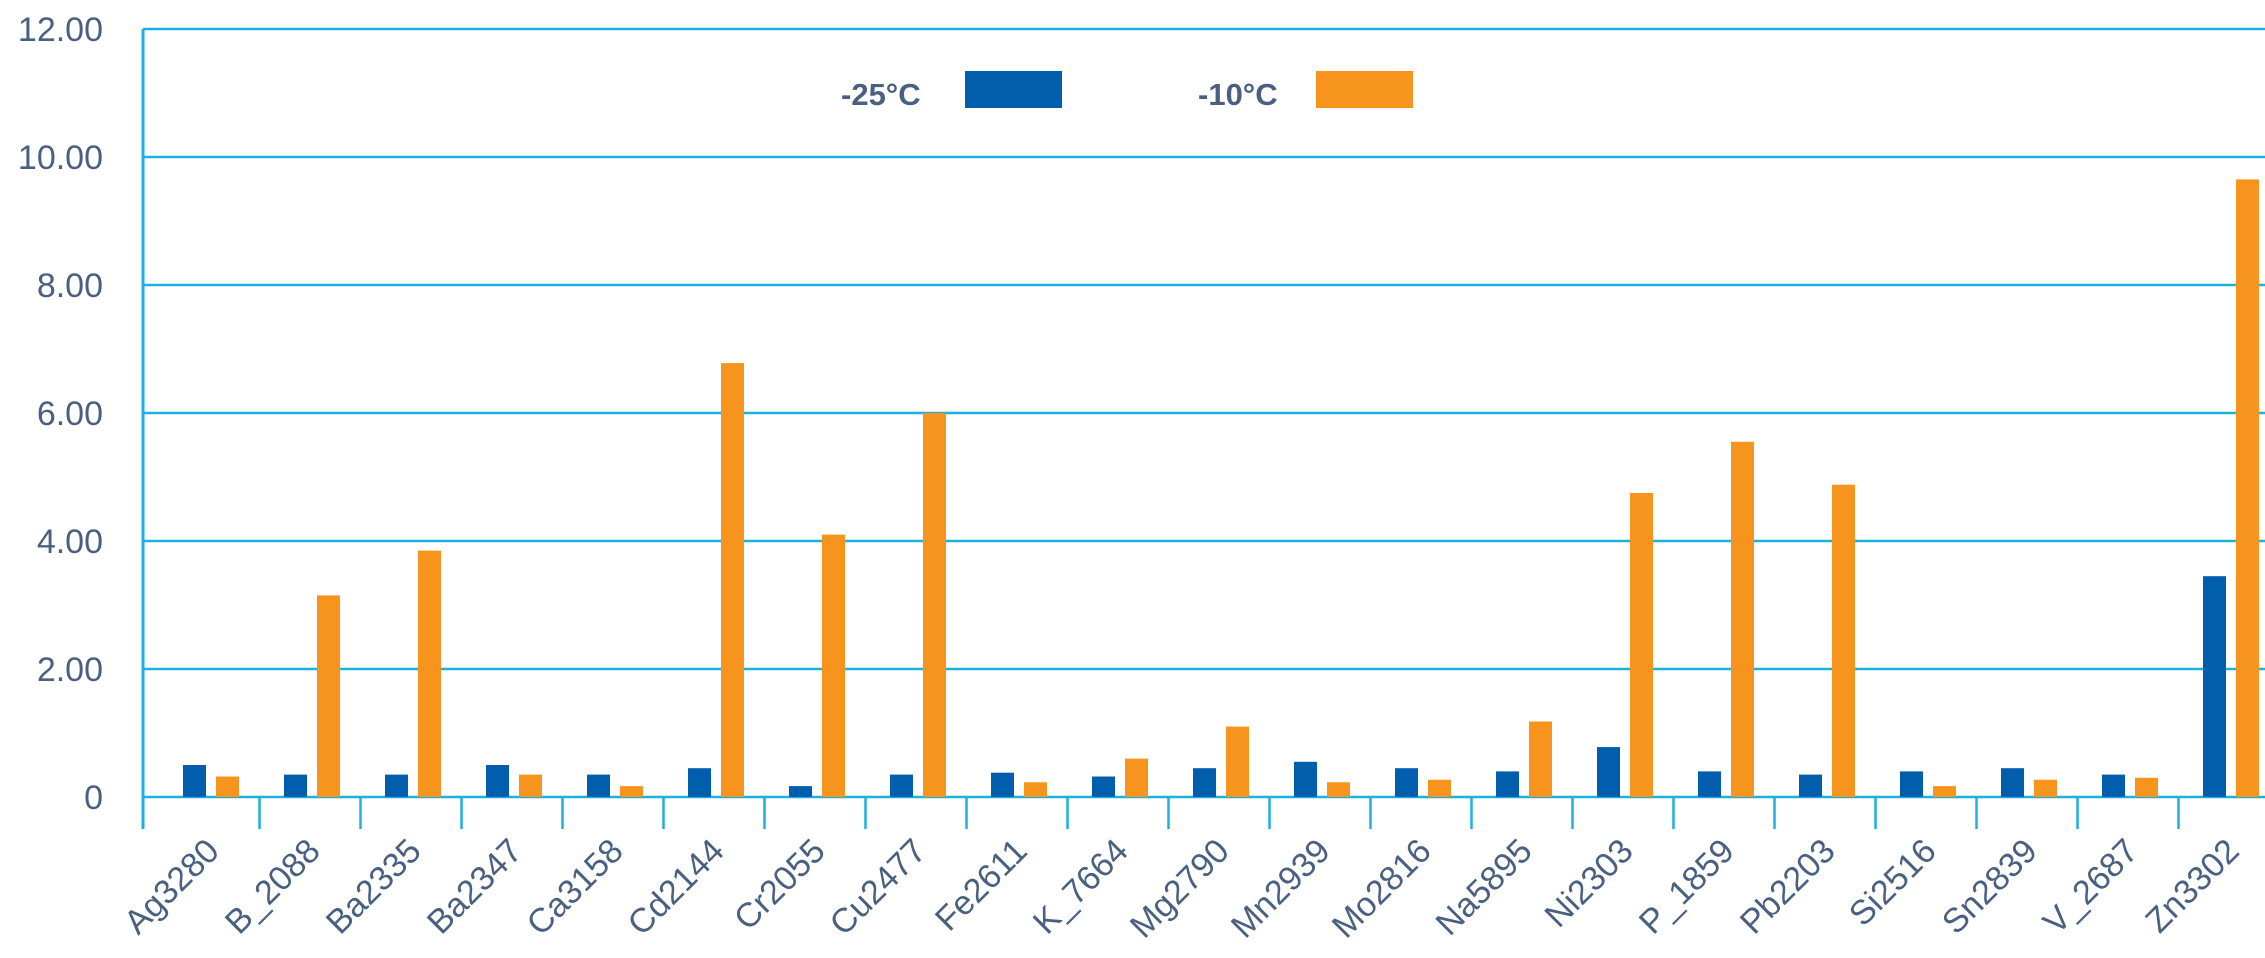 The width and height of the screenshot is (2265, 958). Describe the element at coordinates (1893, 883) in the screenshot. I see `x-tick-label-Si2516: Si2516` at that location.